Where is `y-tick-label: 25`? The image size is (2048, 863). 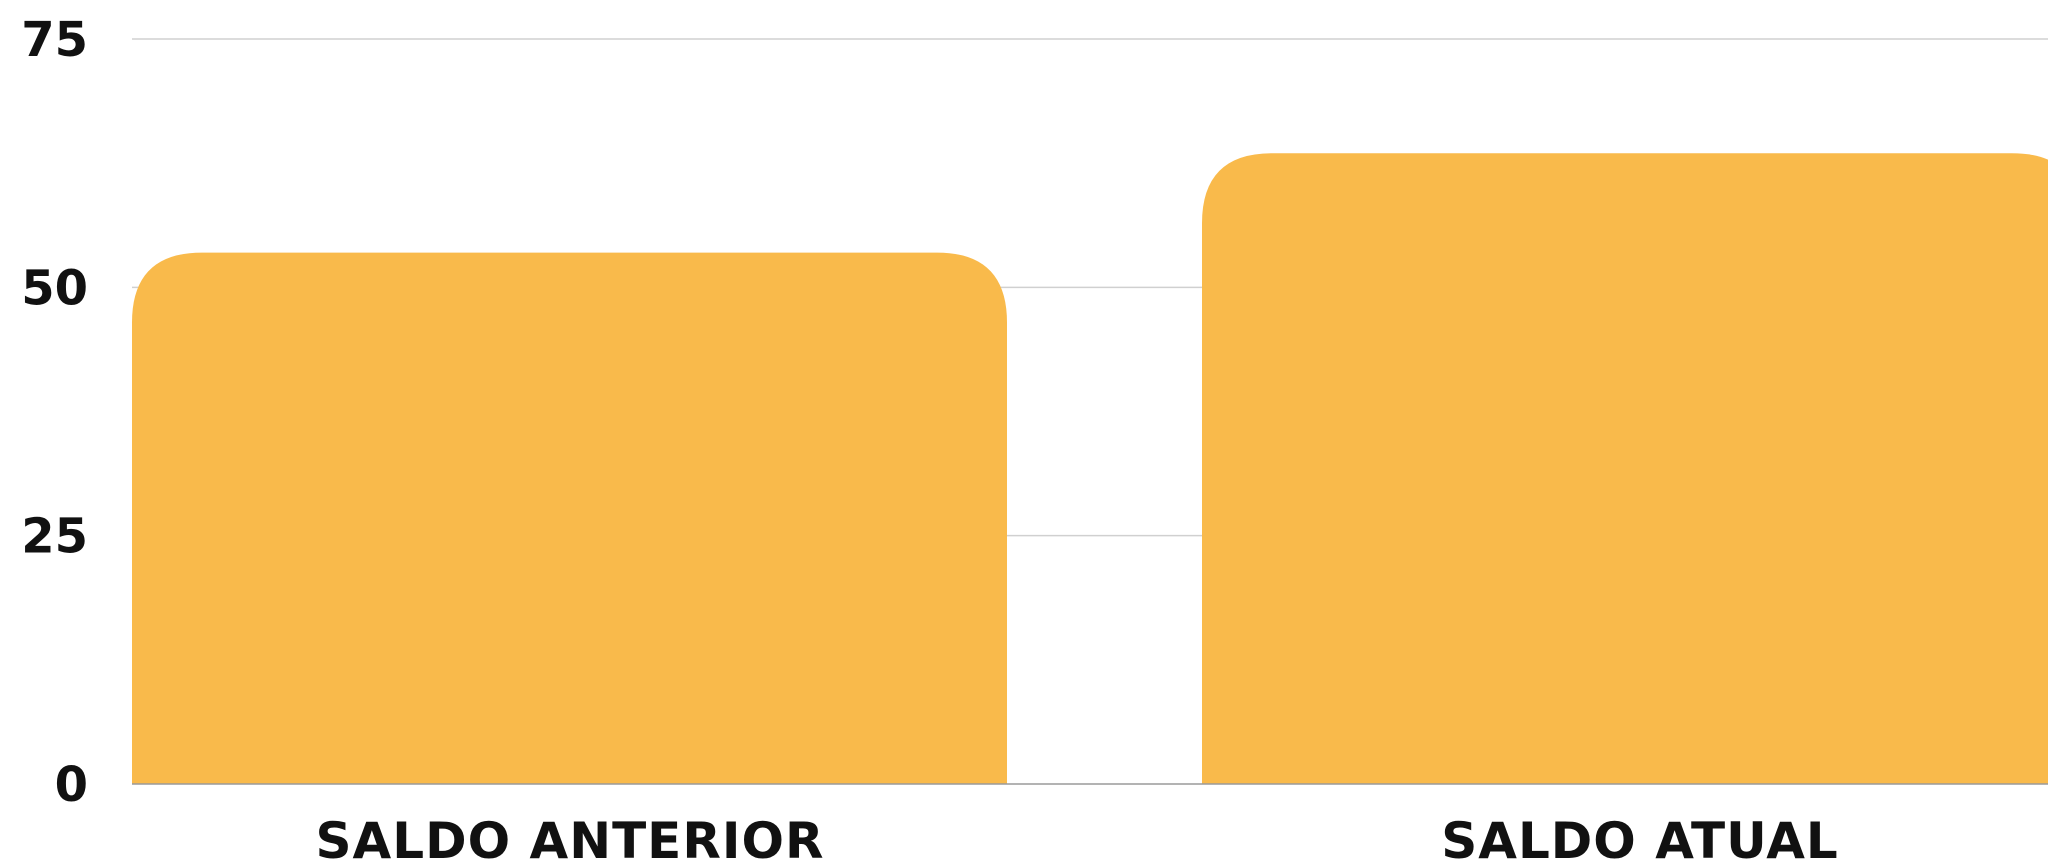
y-tick-label: 25 is located at coordinates (54, 537).